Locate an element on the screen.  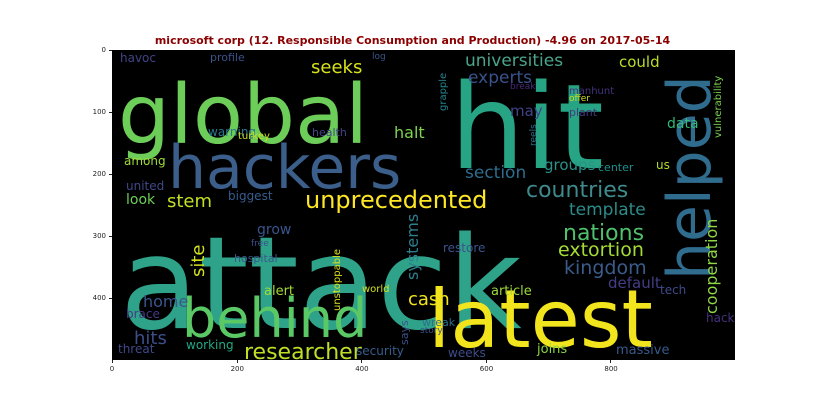
word-us: us is located at coordinates (663, 165).